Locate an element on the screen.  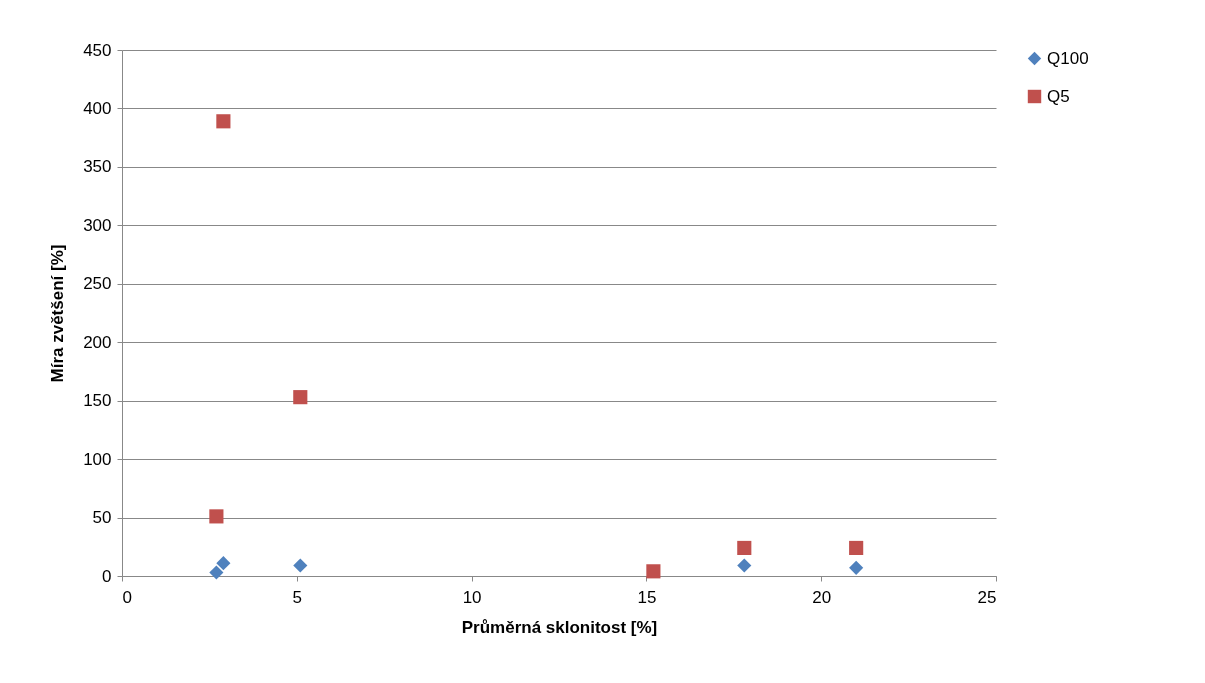
y-tick-label: 350 is located at coordinates (97, 167).